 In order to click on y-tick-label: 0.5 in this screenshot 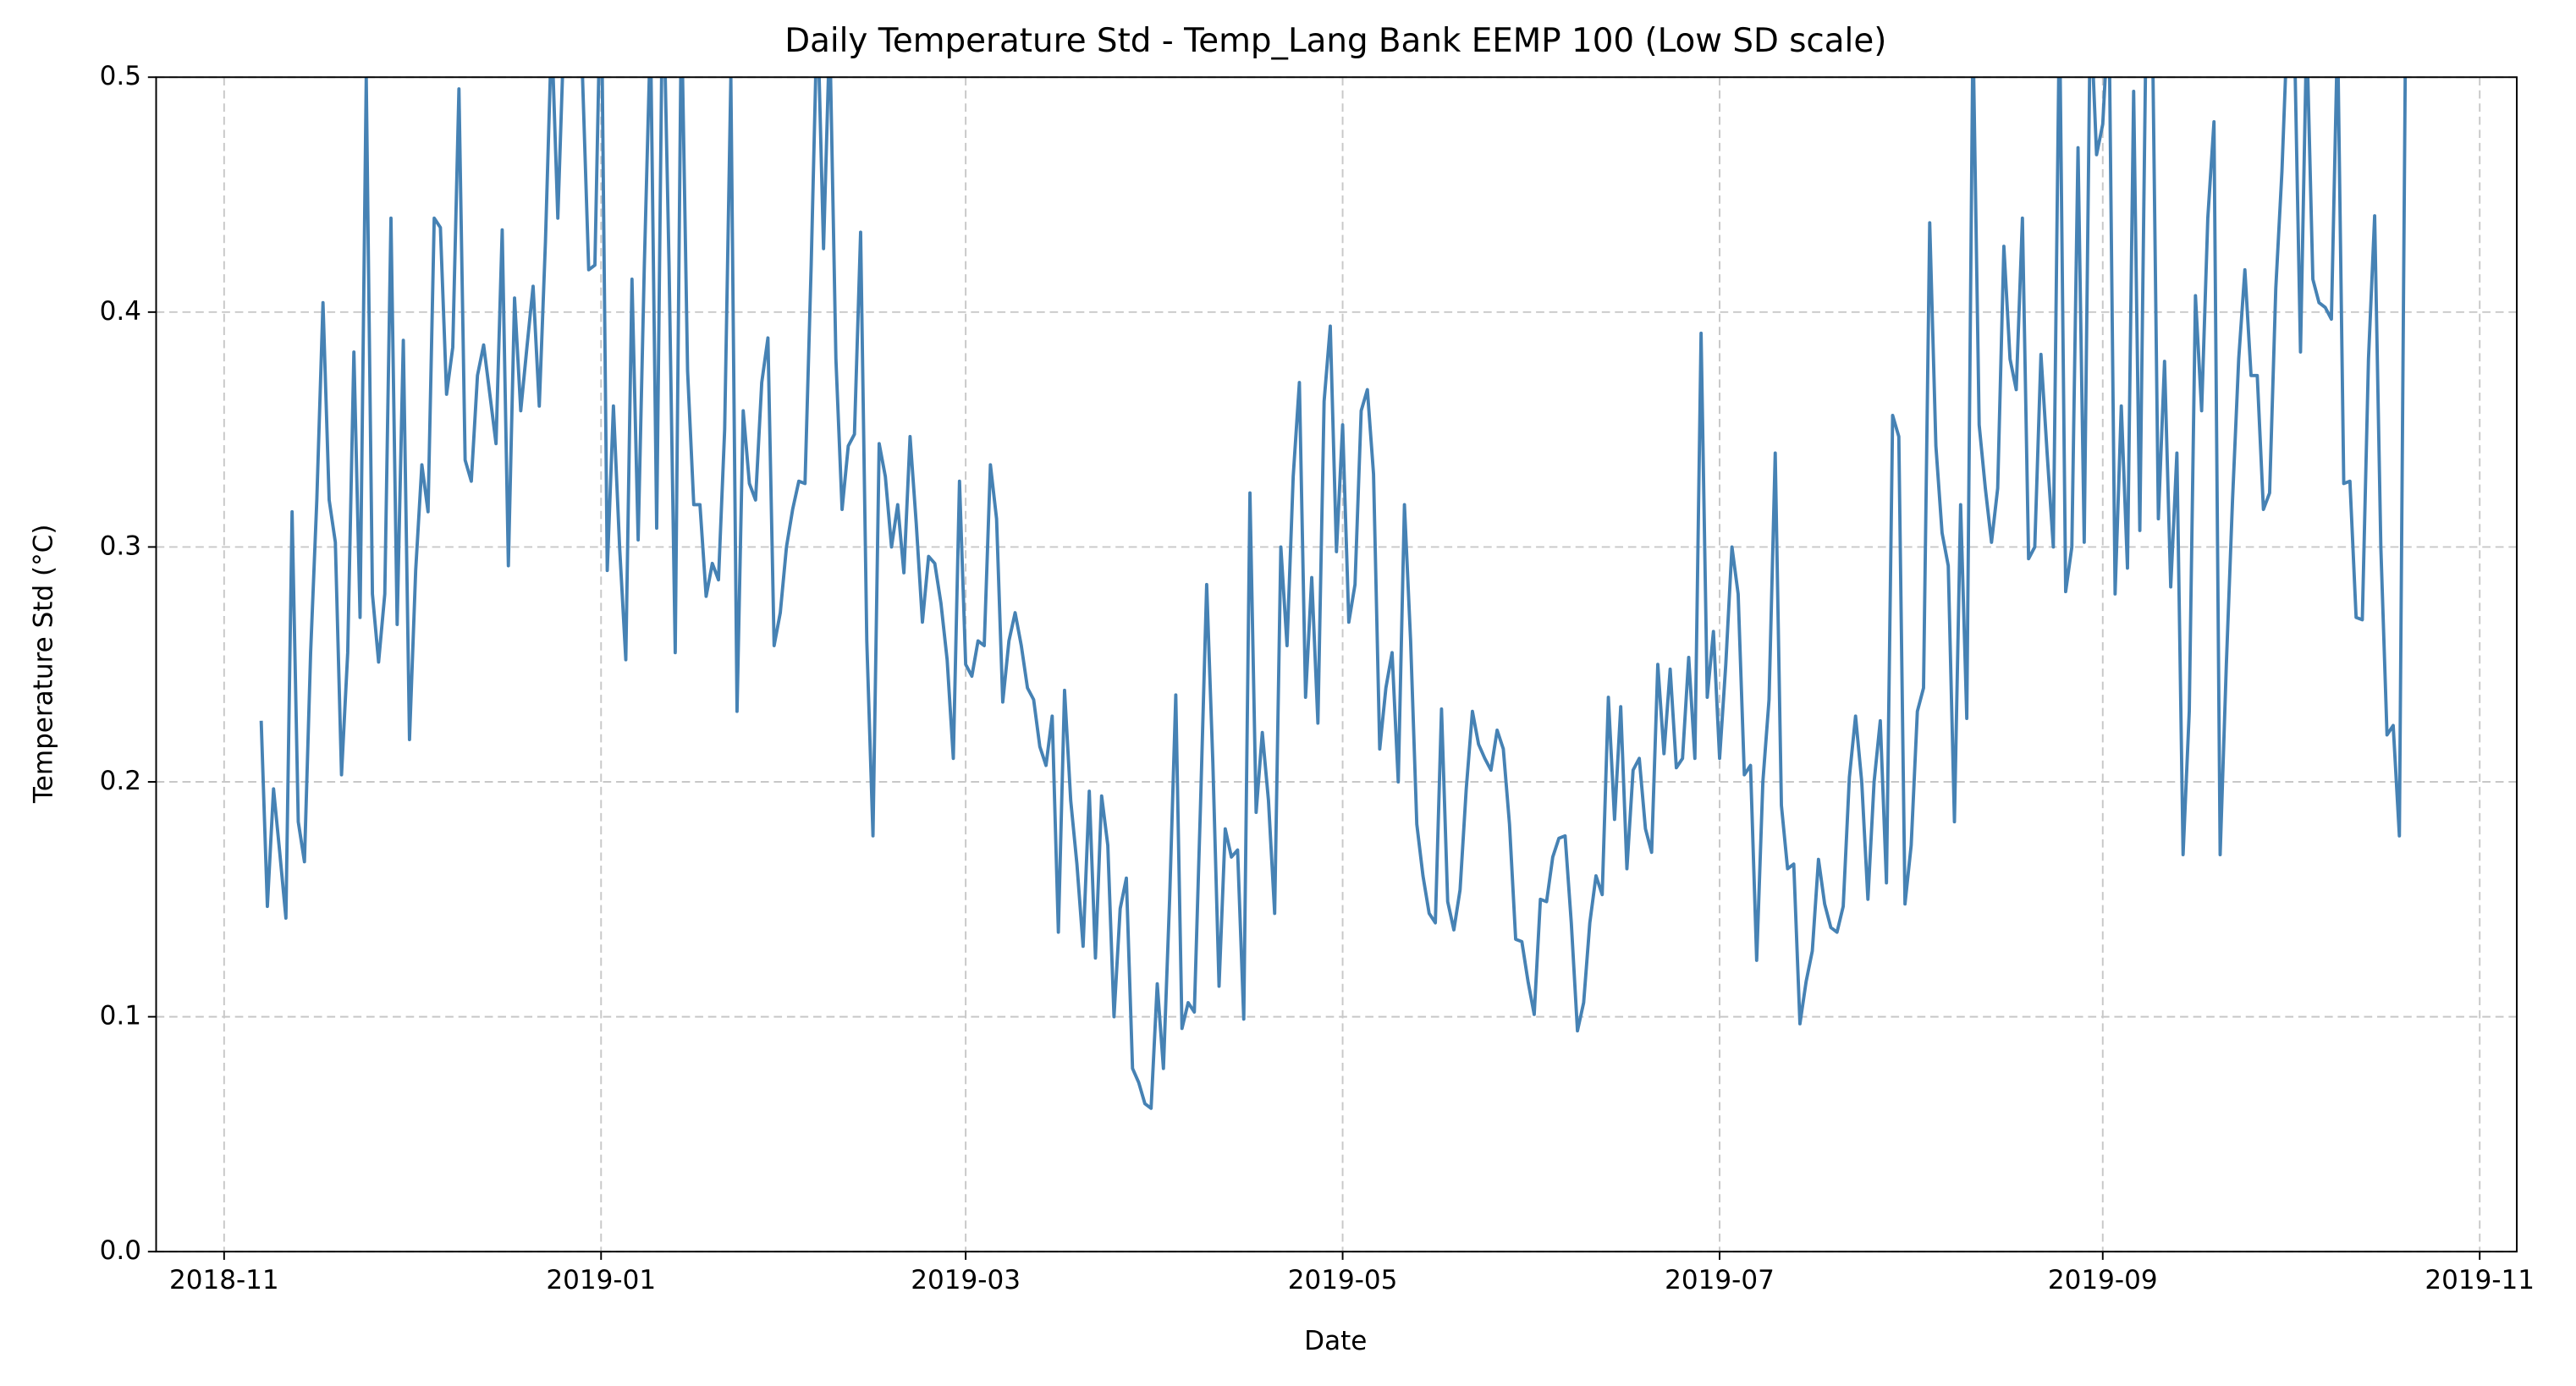, I will do `click(120, 76)`.